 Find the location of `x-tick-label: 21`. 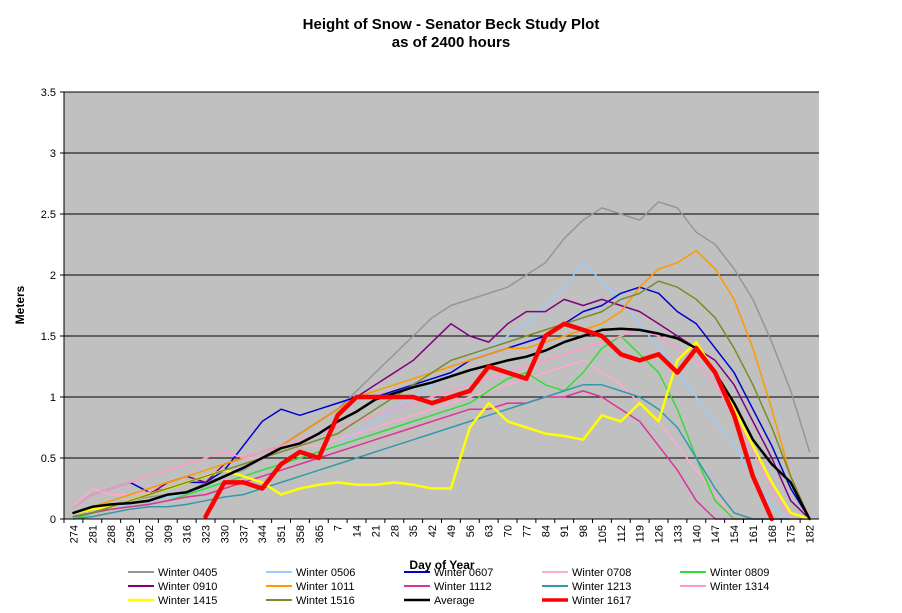

x-tick-label: 21 is located at coordinates (376, 531).